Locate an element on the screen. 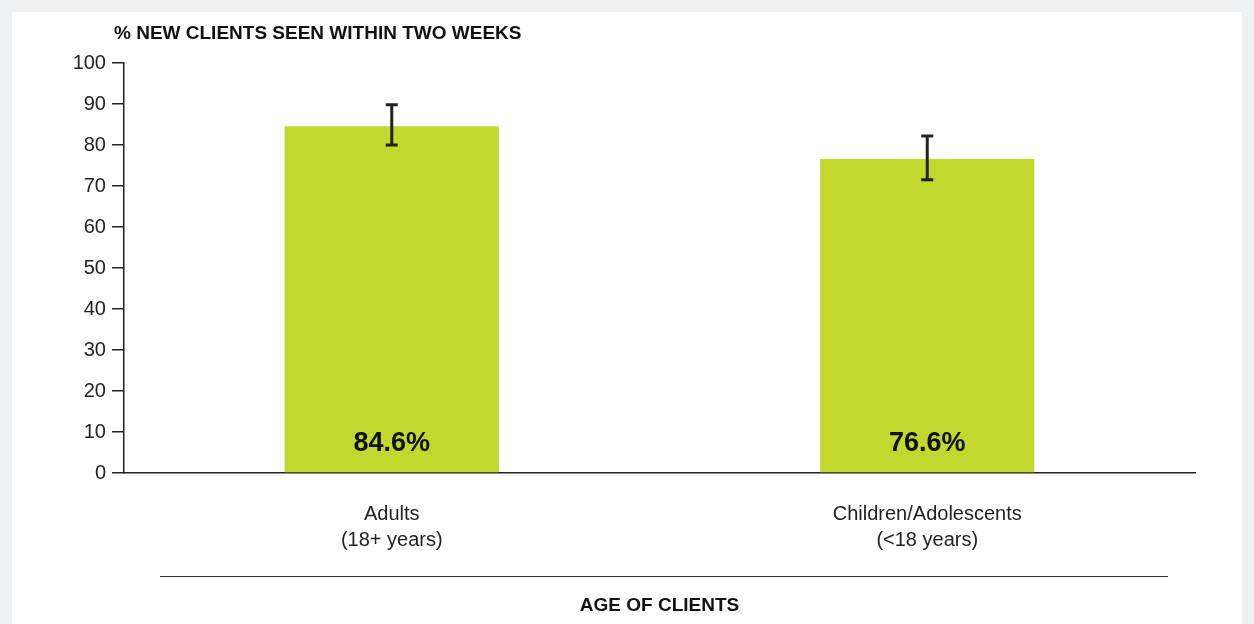 The width and height of the screenshot is (1254, 624). y-tick-label: 100 is located at coordinates (89, 61).